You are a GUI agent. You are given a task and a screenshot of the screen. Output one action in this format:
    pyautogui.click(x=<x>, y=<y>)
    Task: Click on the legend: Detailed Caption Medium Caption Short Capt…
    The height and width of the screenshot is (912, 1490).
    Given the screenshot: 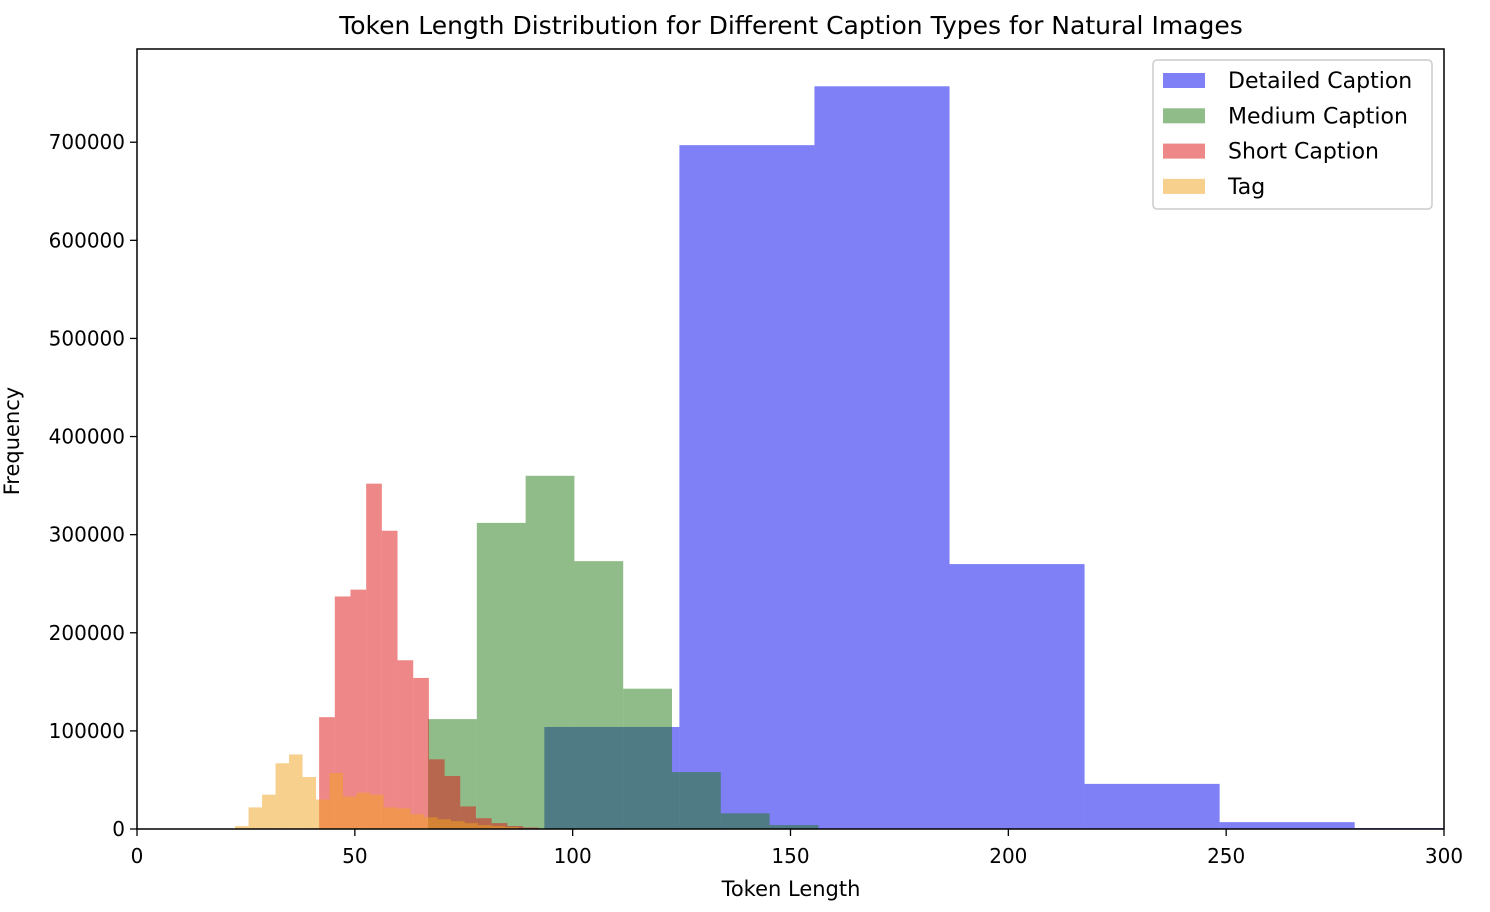 What is the action you would take?
    pyautogui.click(x=1292, y=134)
    